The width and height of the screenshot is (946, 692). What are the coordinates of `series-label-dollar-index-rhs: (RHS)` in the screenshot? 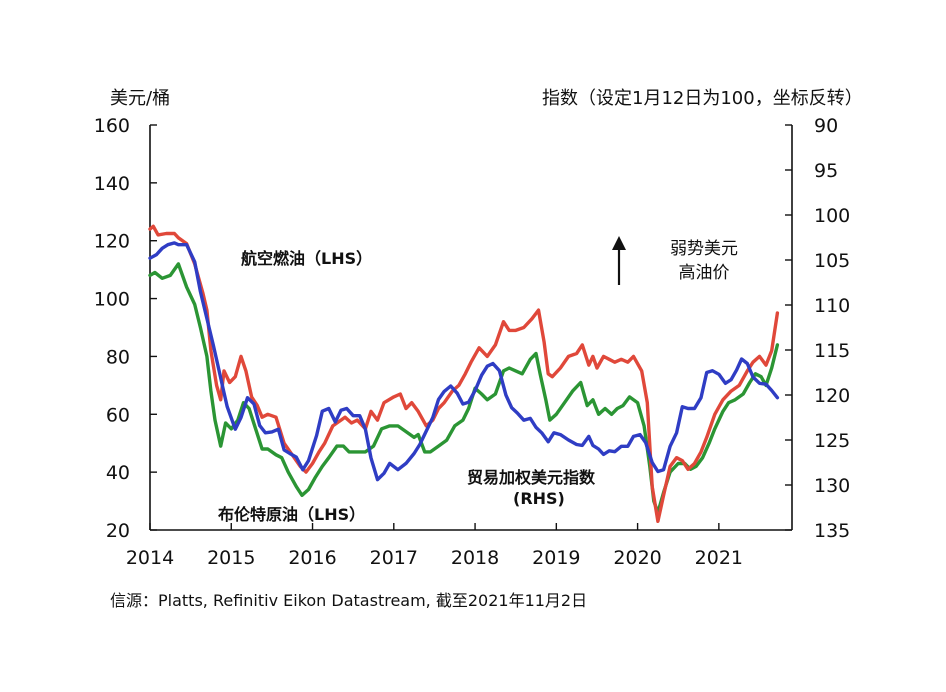 It's located at (539, 498).